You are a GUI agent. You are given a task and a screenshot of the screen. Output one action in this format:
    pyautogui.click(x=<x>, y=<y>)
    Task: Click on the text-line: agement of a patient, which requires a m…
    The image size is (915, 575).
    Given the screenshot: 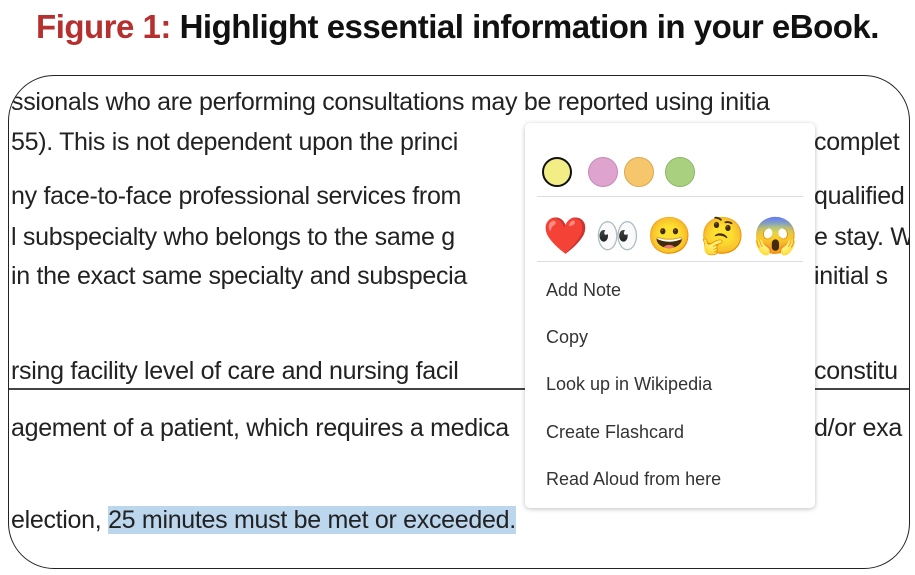 What is the action you would take?
    pyautogui.click(x=260, y=428)
    